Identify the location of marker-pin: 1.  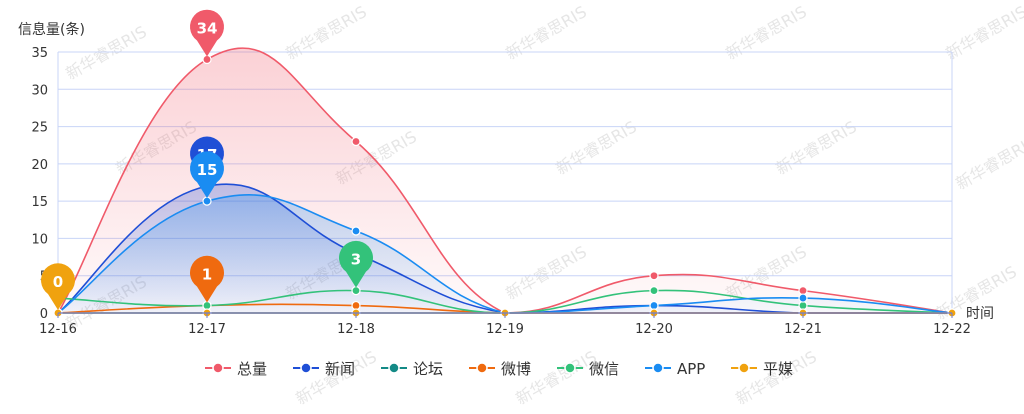
(206, 279).